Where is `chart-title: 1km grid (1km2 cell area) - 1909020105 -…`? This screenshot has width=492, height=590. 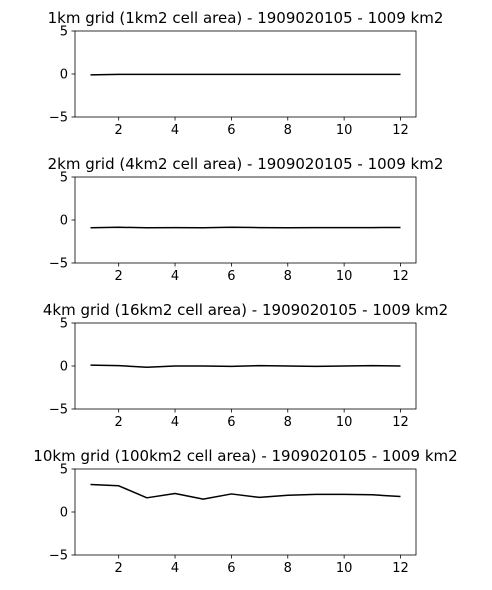
chart-title: 1km grid (1km2 cell area) - 1909020105 -… is located at coordinates (246, 18).